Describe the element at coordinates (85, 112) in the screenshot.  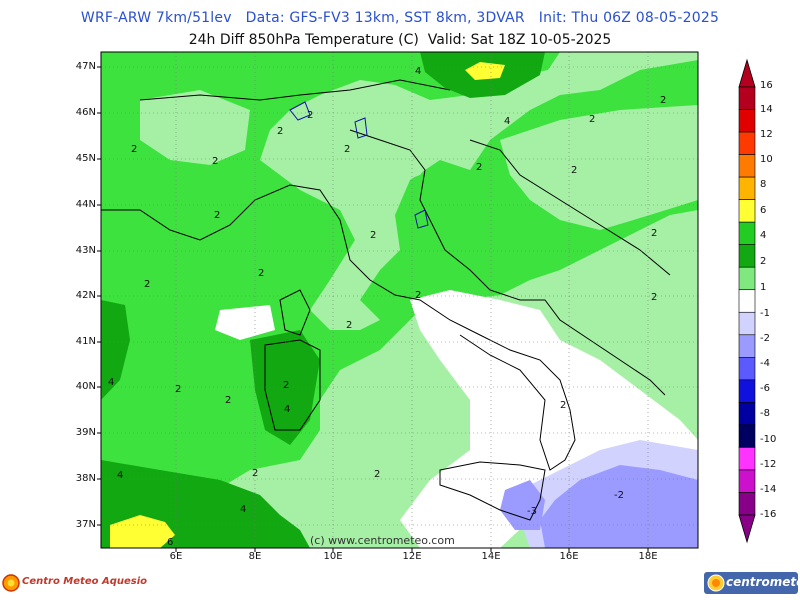
I see `lat-label: 46N` at that location.